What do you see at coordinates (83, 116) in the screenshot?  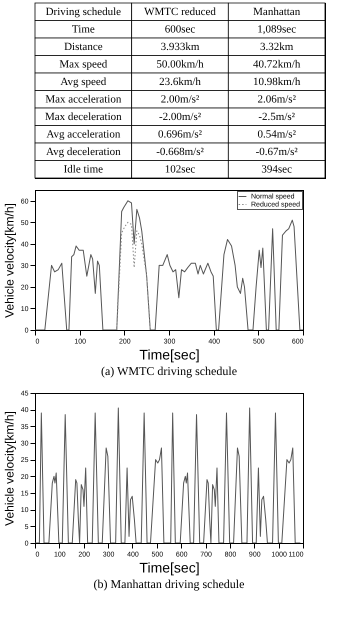 I see `text: Max deceleration` at bounding box center [83, 116].